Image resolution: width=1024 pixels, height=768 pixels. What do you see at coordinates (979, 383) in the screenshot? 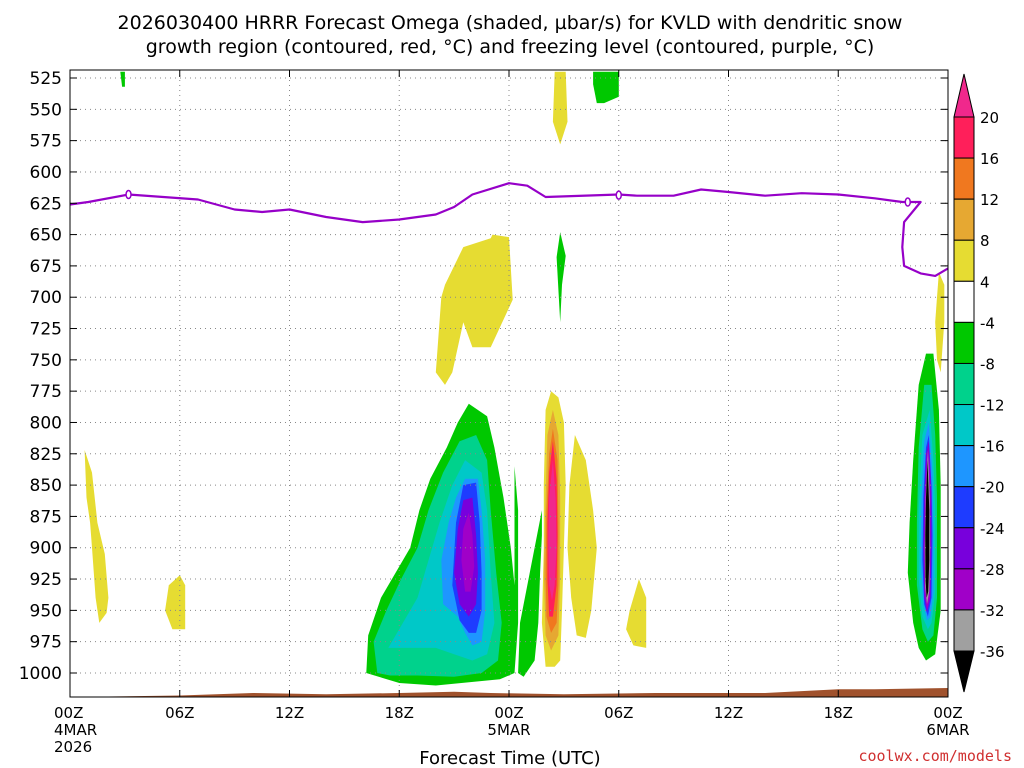
I see `colorbar: 20 16 12 8 4 -4 -8 -12 -16 -20 -24 -28 -32 -36` at bounding box center [979, 383].